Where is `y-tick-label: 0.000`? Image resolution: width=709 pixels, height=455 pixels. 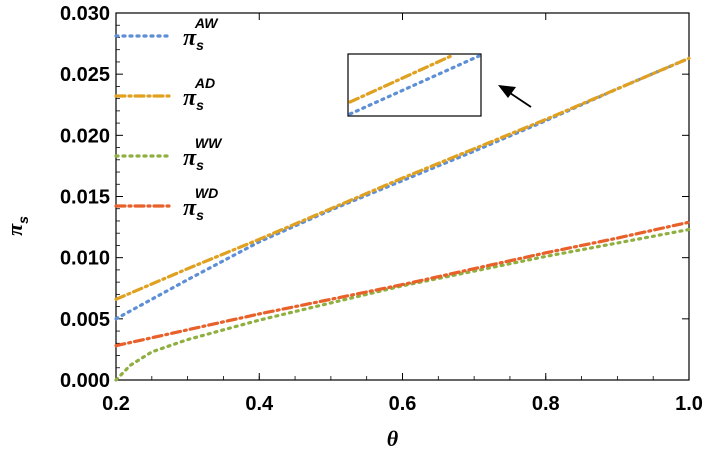
y-tick-label: 0.000 is located at coordinates (85, 381).